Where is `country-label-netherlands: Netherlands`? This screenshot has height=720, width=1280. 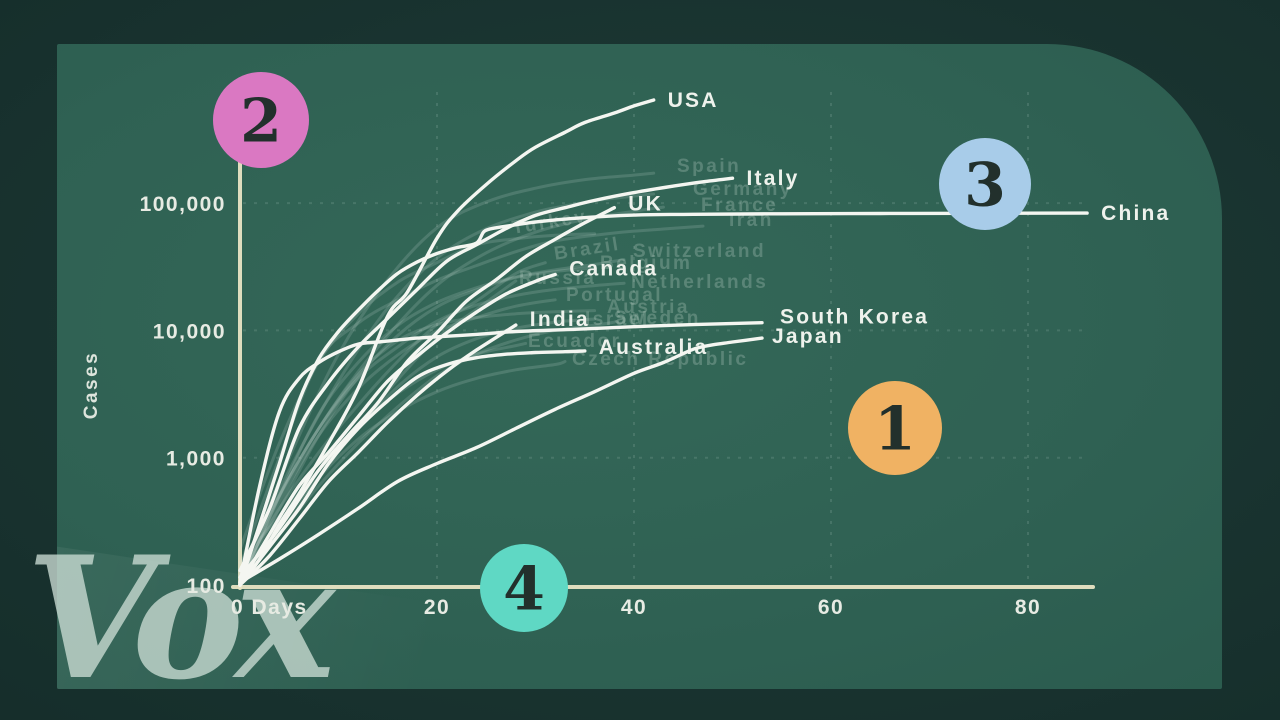 country-label-netherlands: Netherlands is located at coordinates (699, 282).